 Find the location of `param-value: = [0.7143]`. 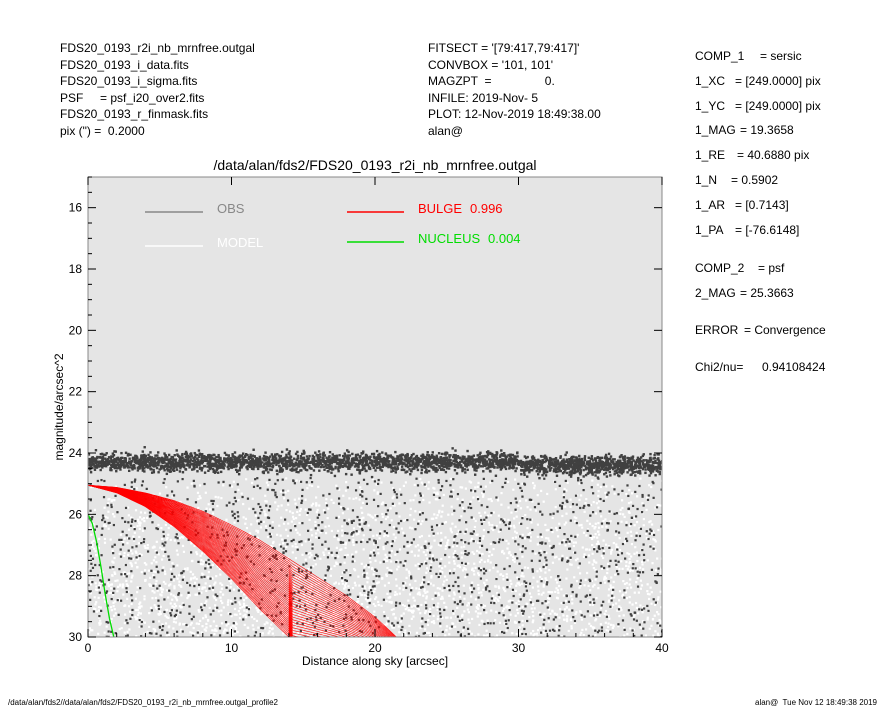

param-value: = [0.7143] is located at coordinates (762, 204).